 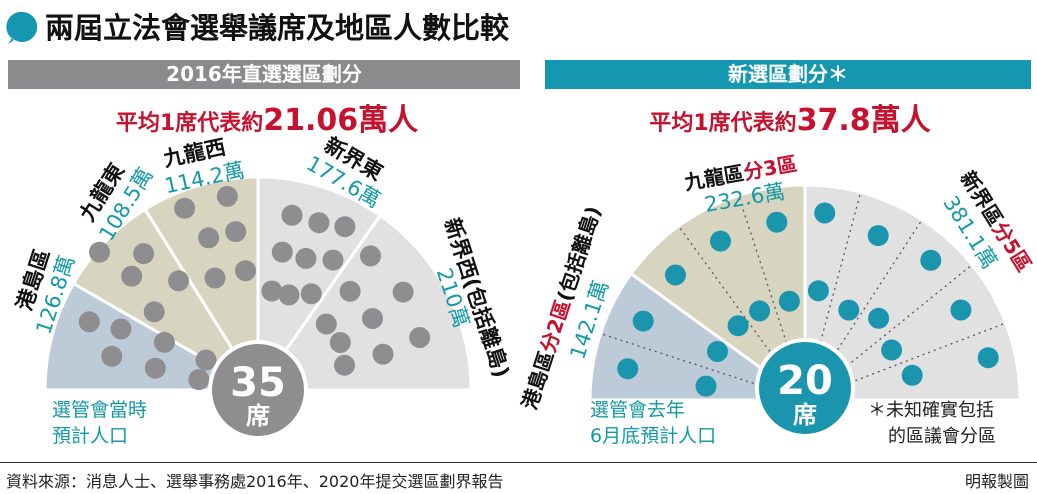 I want to click on footer-divider, so click(x=518, y=462).